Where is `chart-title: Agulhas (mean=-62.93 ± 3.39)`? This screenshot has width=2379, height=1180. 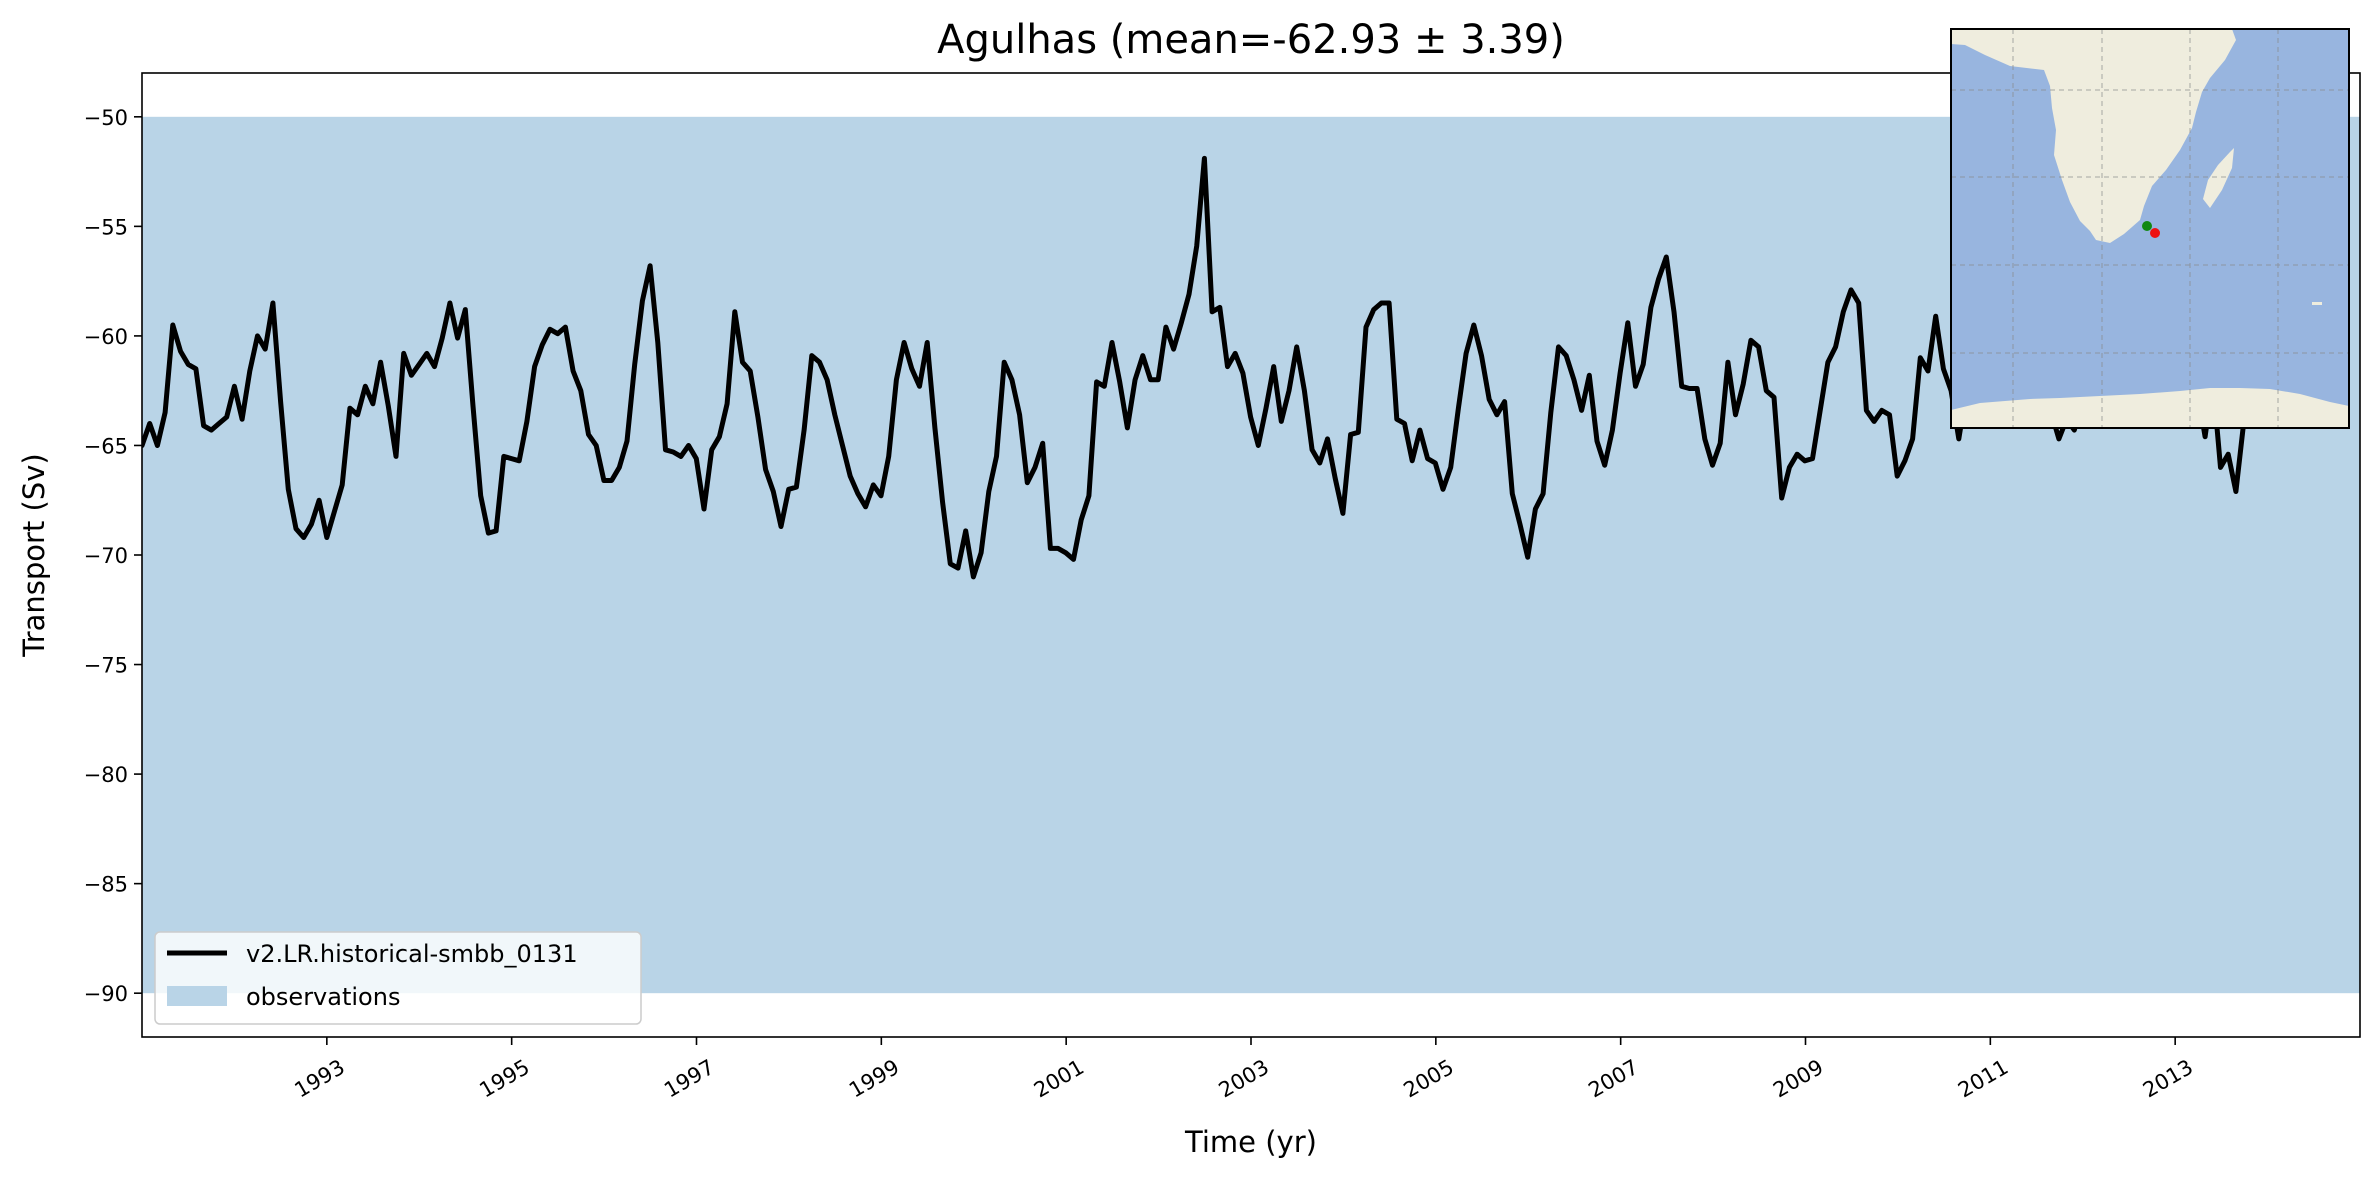 chart-title: Agulhas (mean=-62.93 ± 3.39) is located at coordinates (1251, 40).